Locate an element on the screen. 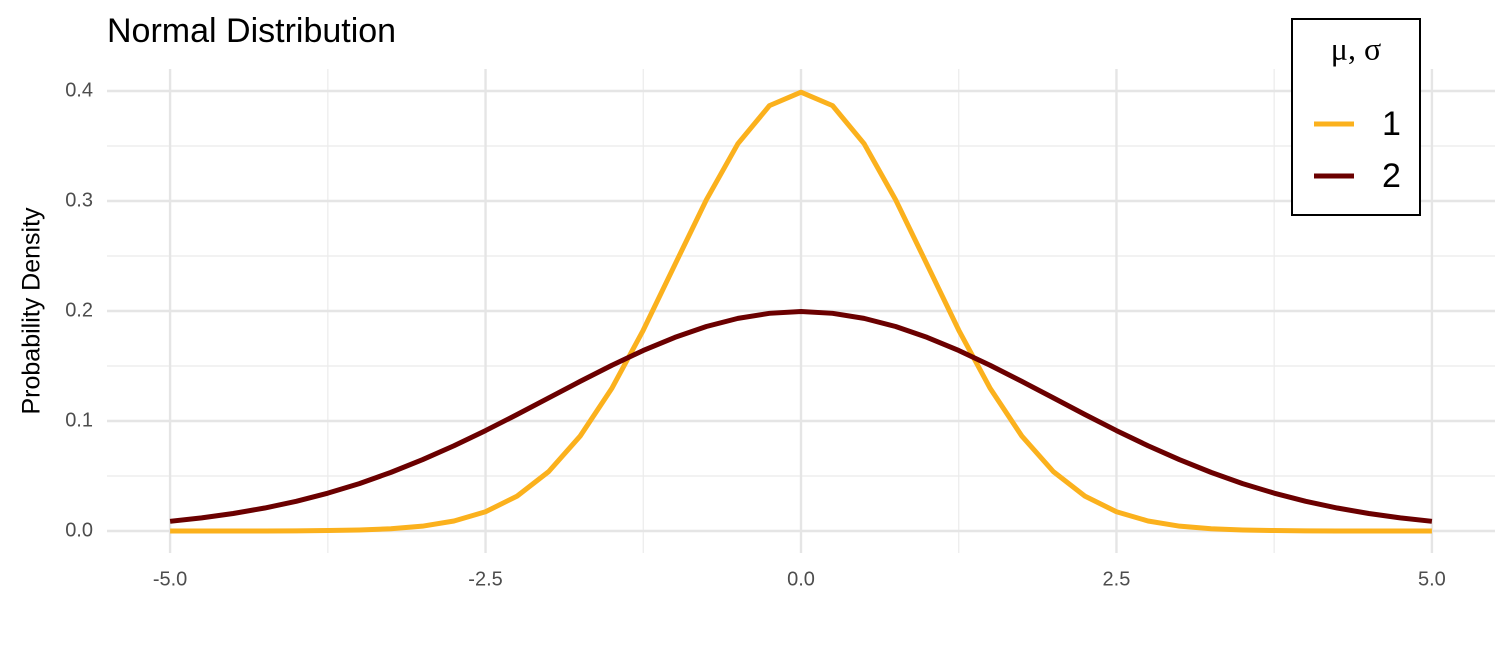 The width and height of the screenshot is (1512, 648). x-tick-label: 0.0 is located at coordinates (801, 579).